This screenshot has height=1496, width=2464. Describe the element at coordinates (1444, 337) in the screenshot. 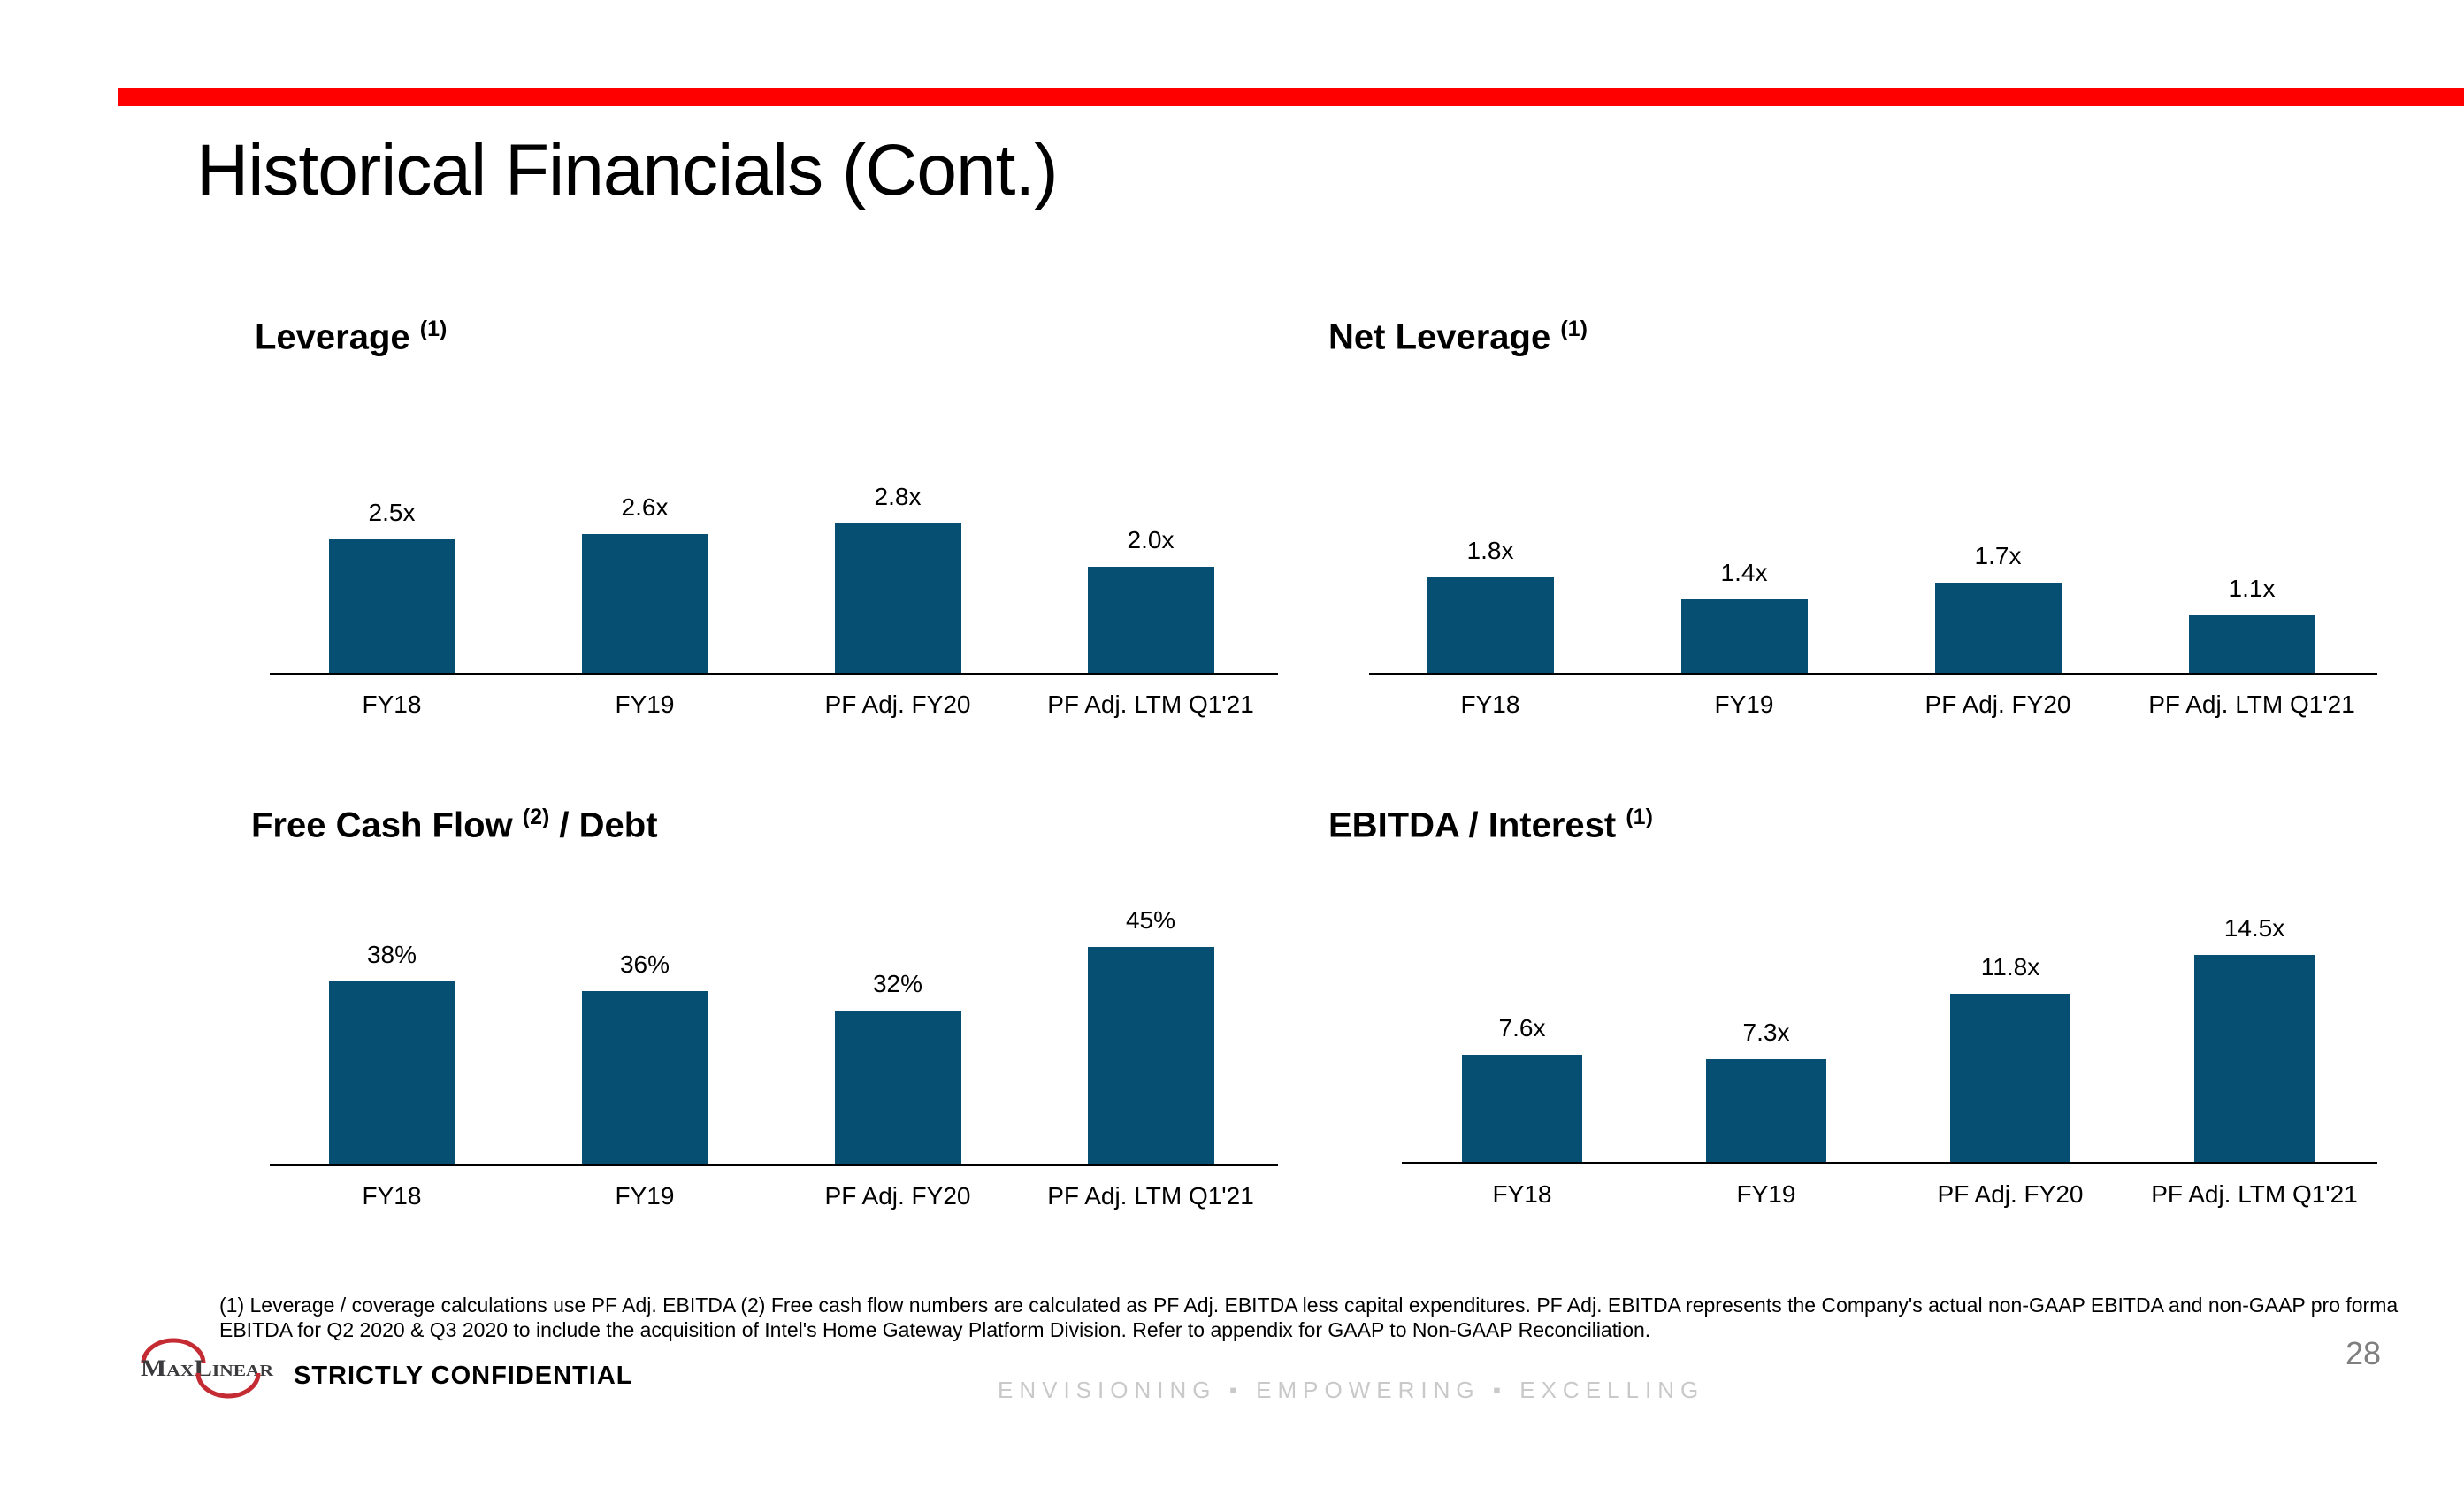

I see `chart-title-text: Net Leverage` at that location.